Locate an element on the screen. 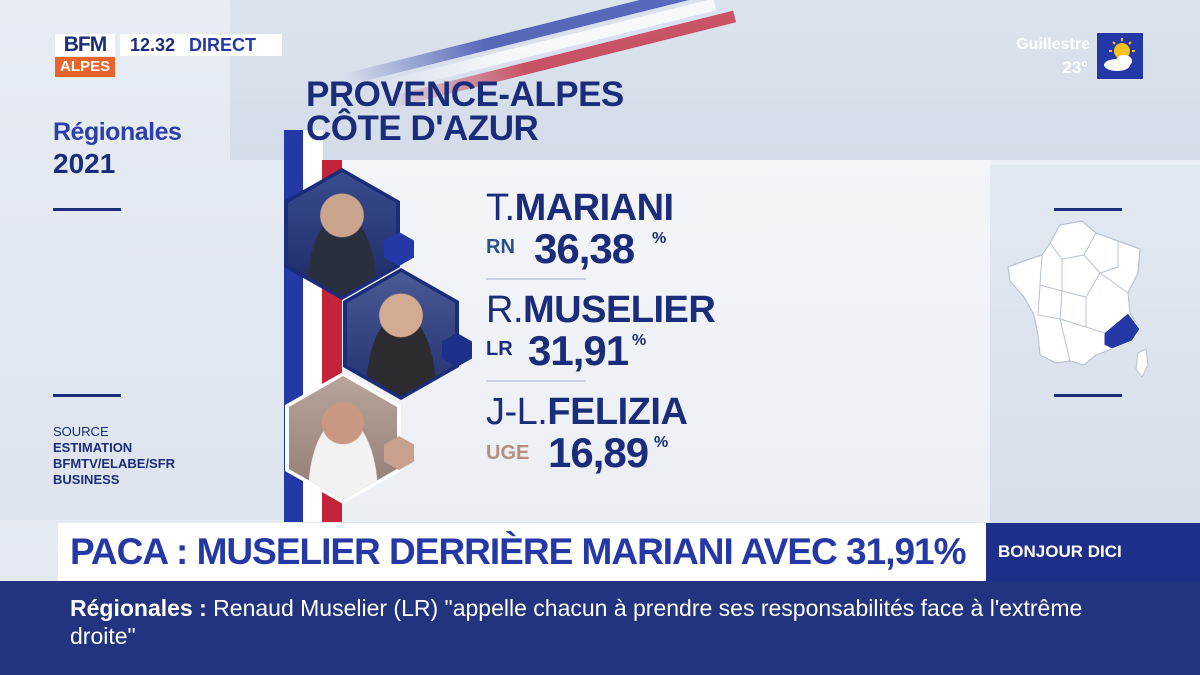 Image resolution: width=1200 pixels, height=675 pixels. region-title-line1: PROVENCE-ALPES is located at coordinates (465, 94).